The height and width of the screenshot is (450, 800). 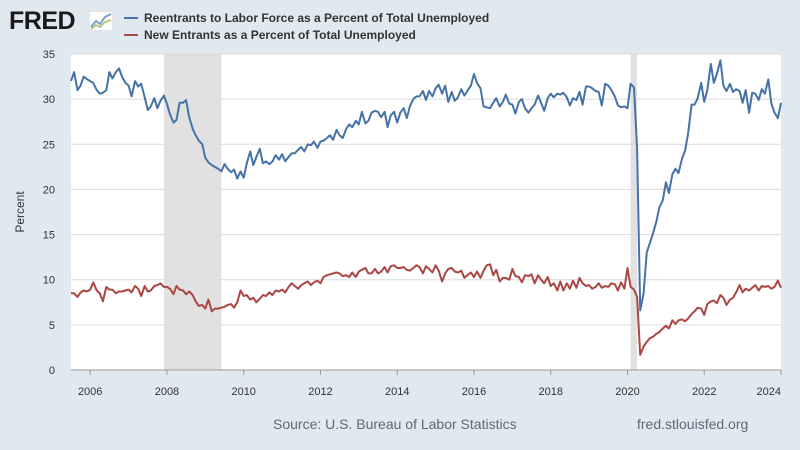 What do you see at coordinates (49, 213) in the screenshot?
I see `y-axis: 0 5 10 15 20 25 30 35` at bounding box center [49, 213].